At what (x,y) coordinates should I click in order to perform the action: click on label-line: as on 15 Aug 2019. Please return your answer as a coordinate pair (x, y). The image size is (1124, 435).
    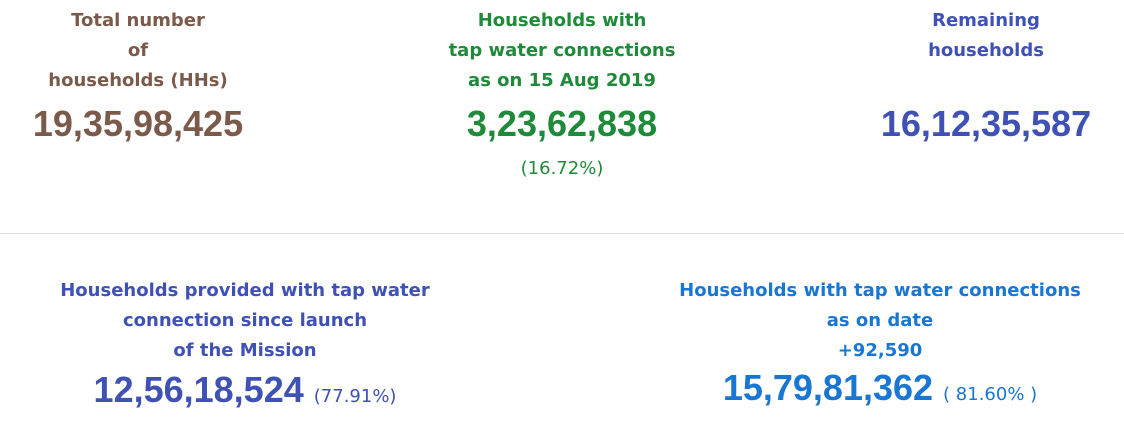
    Looking at the image, I should click on (562, 80).